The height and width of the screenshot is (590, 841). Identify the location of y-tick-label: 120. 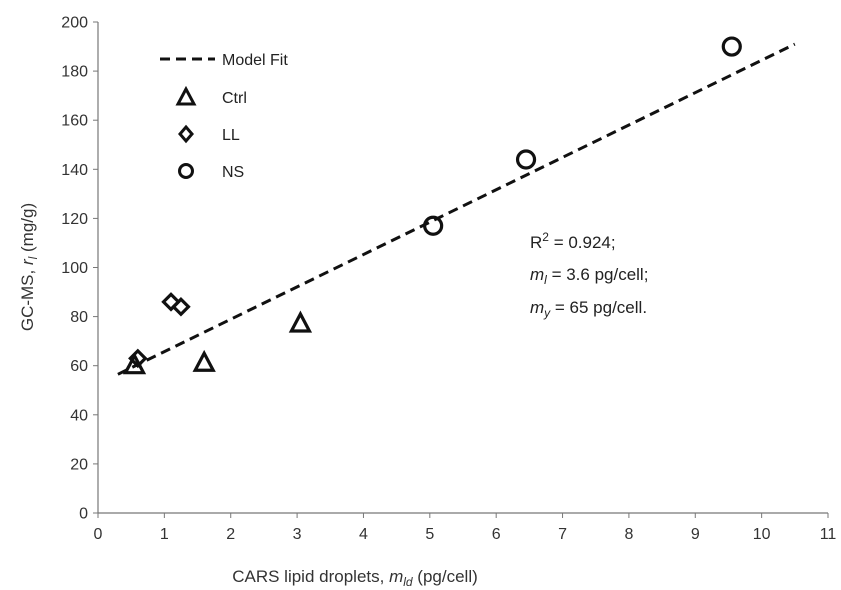
(74, 219).